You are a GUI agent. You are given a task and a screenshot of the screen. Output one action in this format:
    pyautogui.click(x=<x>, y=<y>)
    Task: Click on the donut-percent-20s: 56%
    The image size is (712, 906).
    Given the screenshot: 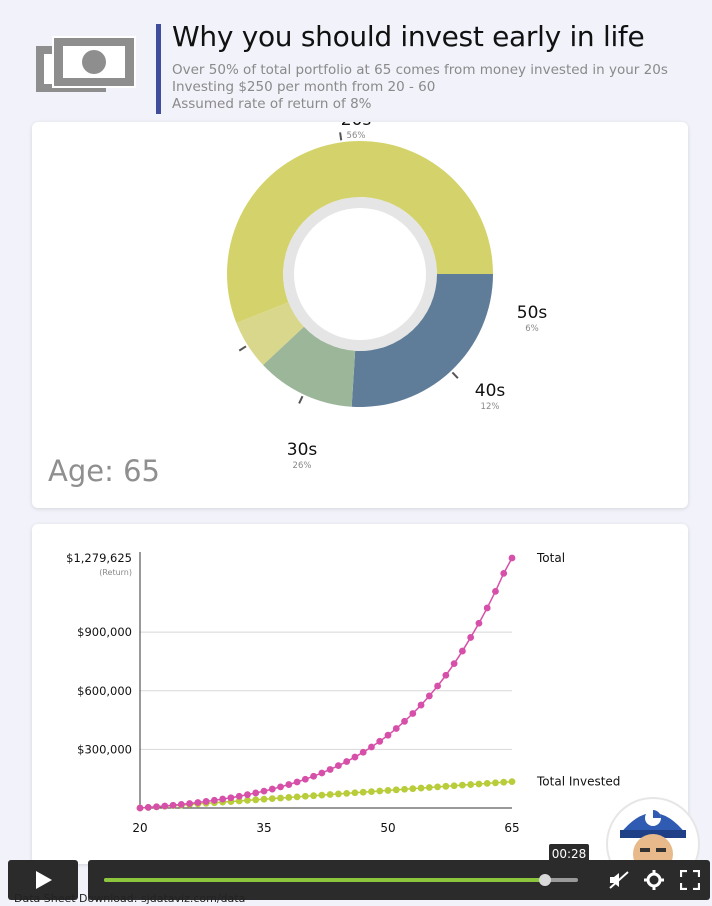 What is the action you would take?
    pyautogui.click(x=356, y=136)
    